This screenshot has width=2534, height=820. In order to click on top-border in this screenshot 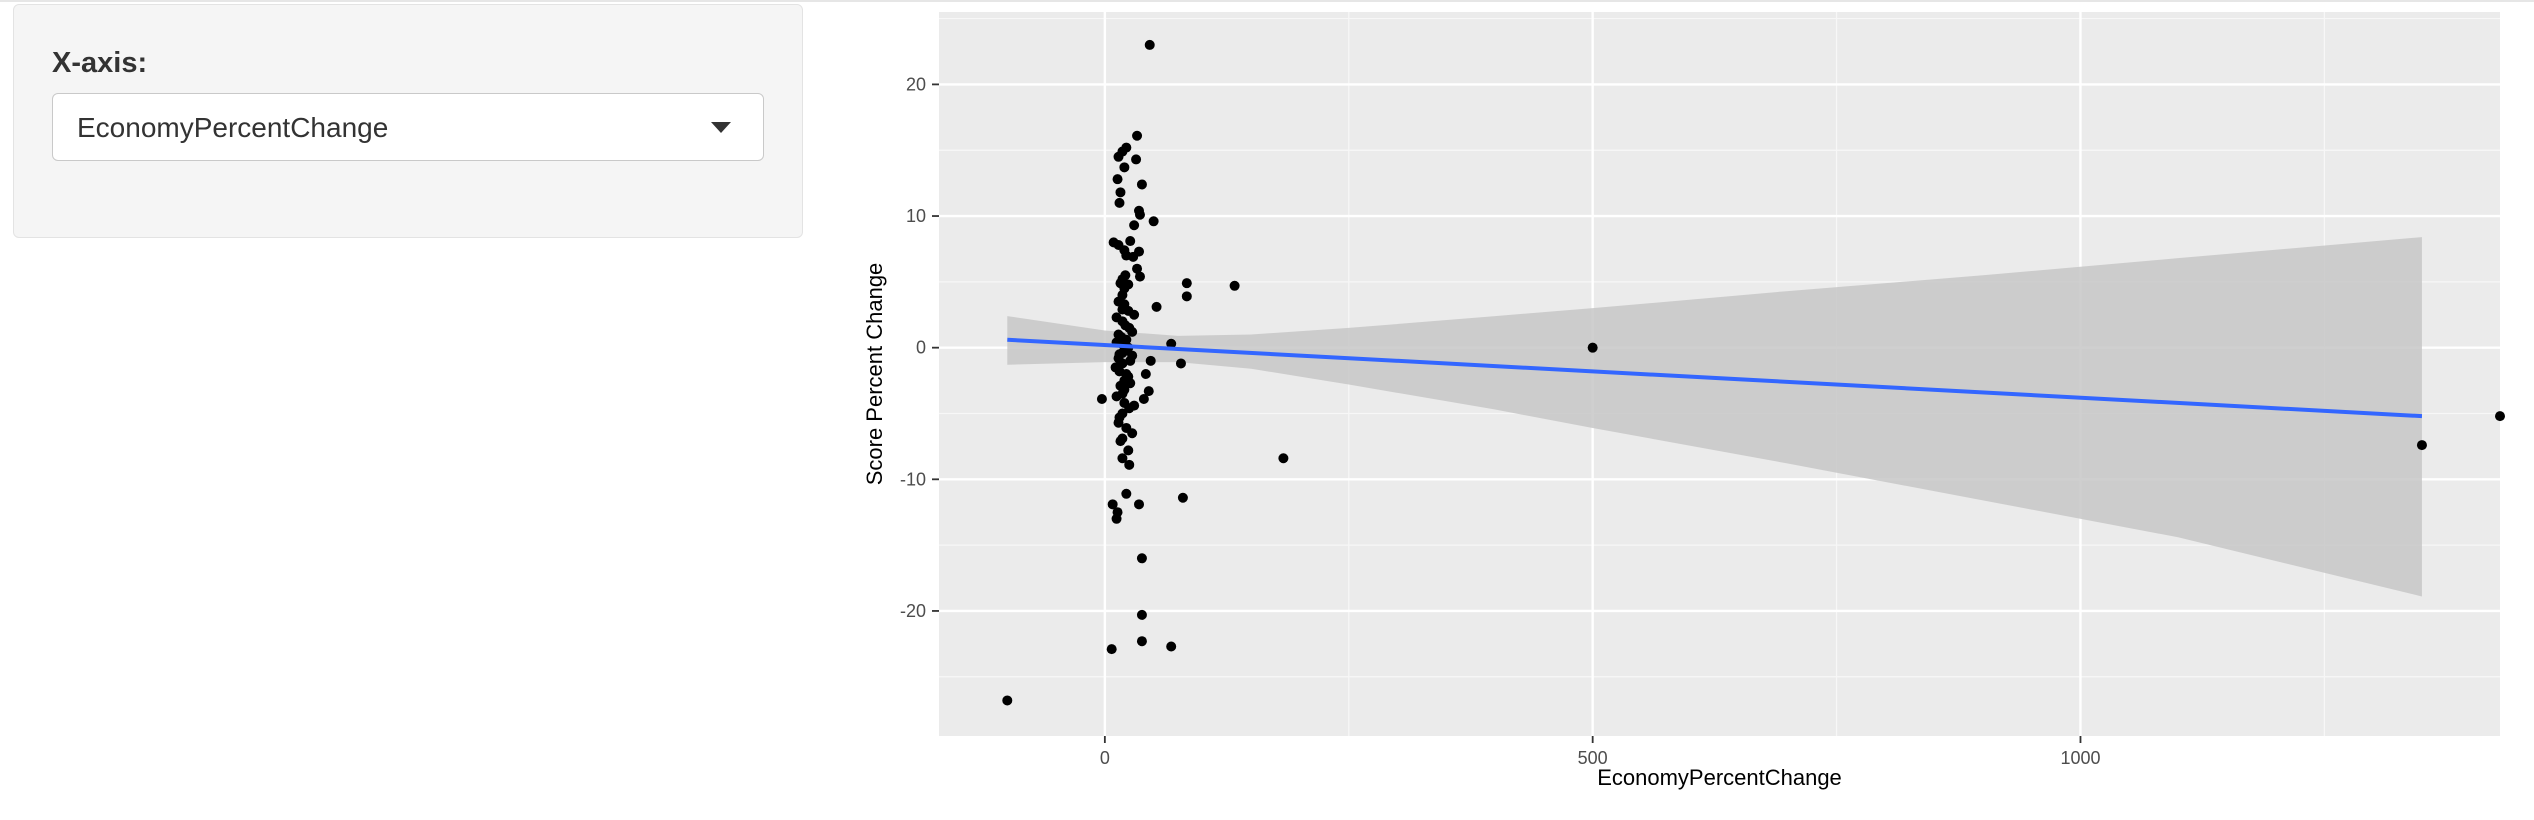, I will do `click(1267, 1)`.